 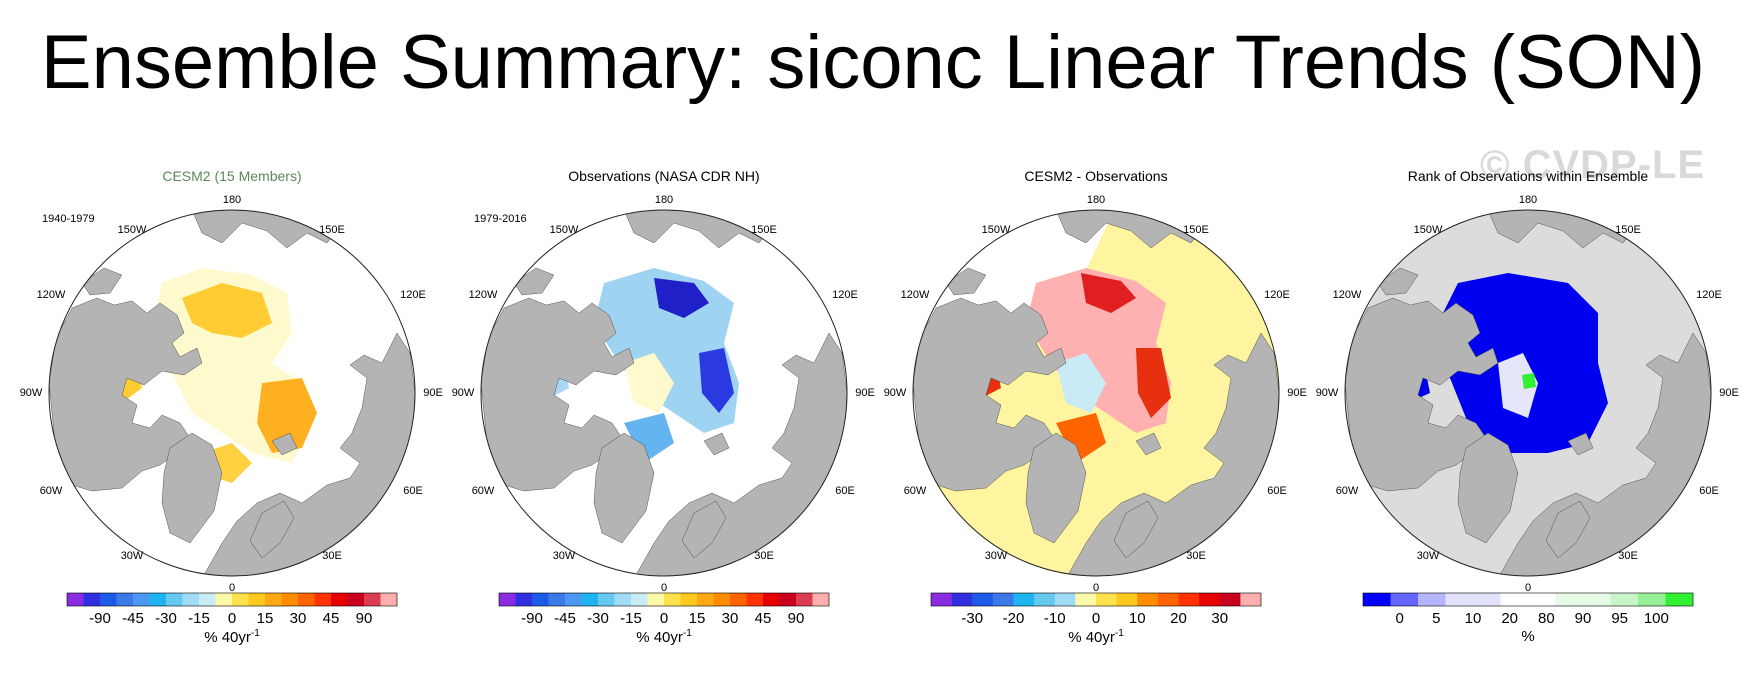 I want to click on panel-title: Observations (NASA CDR NH), so click(x=664, y=176).